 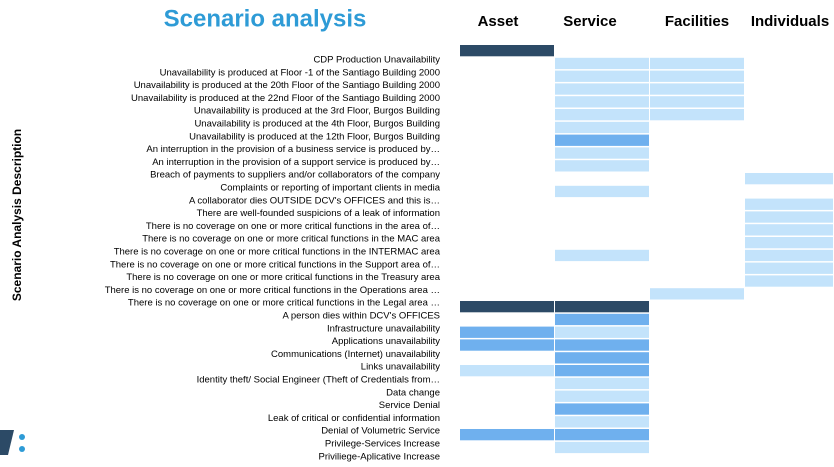 What do you see at coordinates (17, 215) in the screenshot?
I see `y-axis-label: Scenario Analysis Description` at bounding box center [17, 215].